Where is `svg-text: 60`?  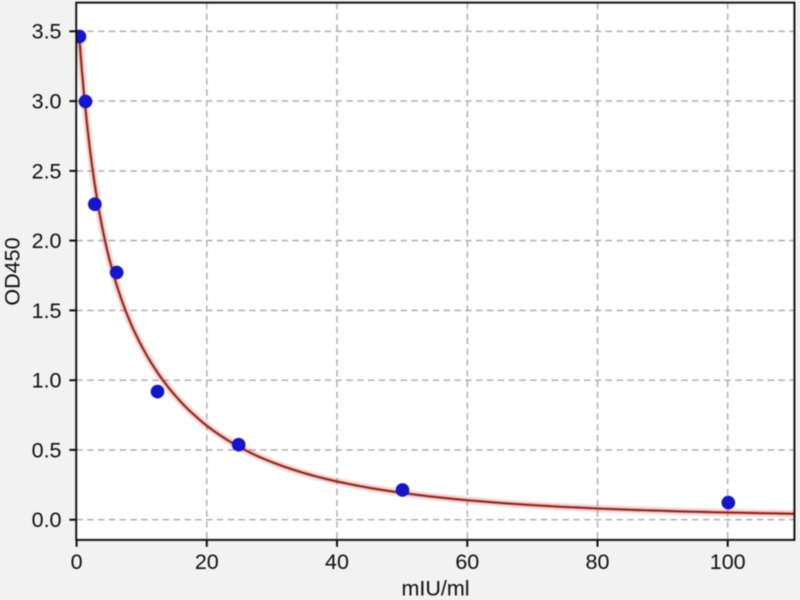 svg-text: 60 is located at coordinates (467, 562).